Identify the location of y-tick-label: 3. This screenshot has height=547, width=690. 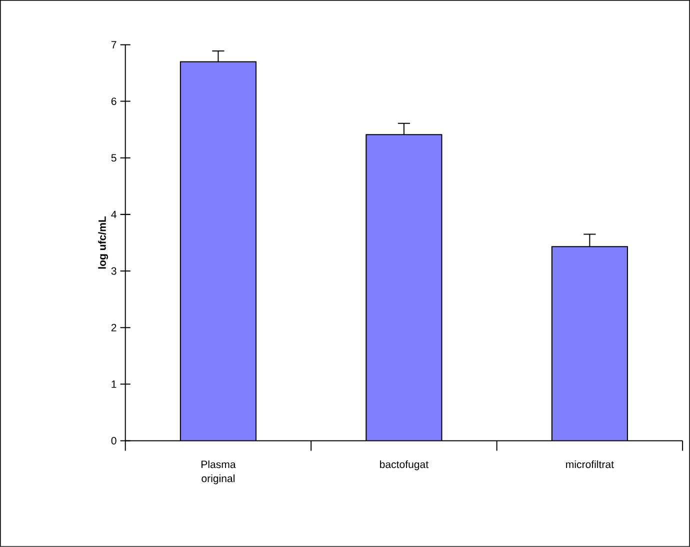
(113, 271).